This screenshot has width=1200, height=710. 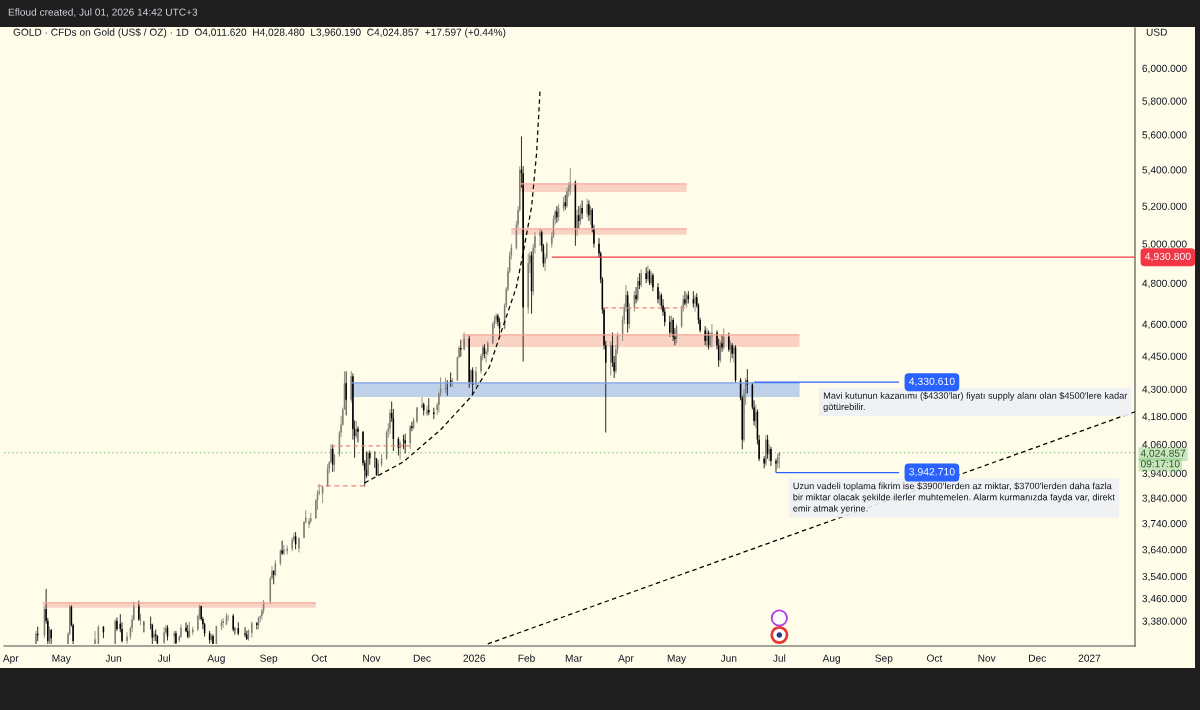 I want to click on y-tick-label: 4,450.000, so click(x=1164, y=357).